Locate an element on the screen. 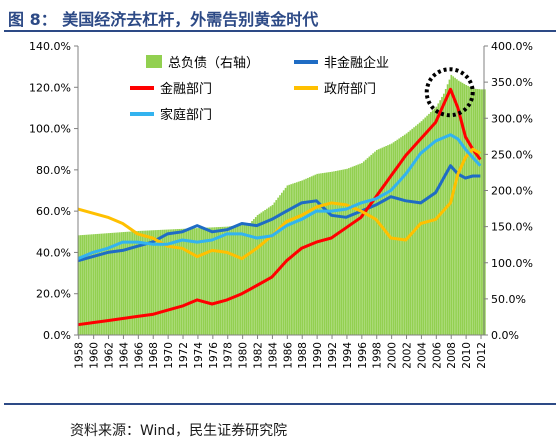  x-tick-label: 1968 is located at coordinates (154, 355).